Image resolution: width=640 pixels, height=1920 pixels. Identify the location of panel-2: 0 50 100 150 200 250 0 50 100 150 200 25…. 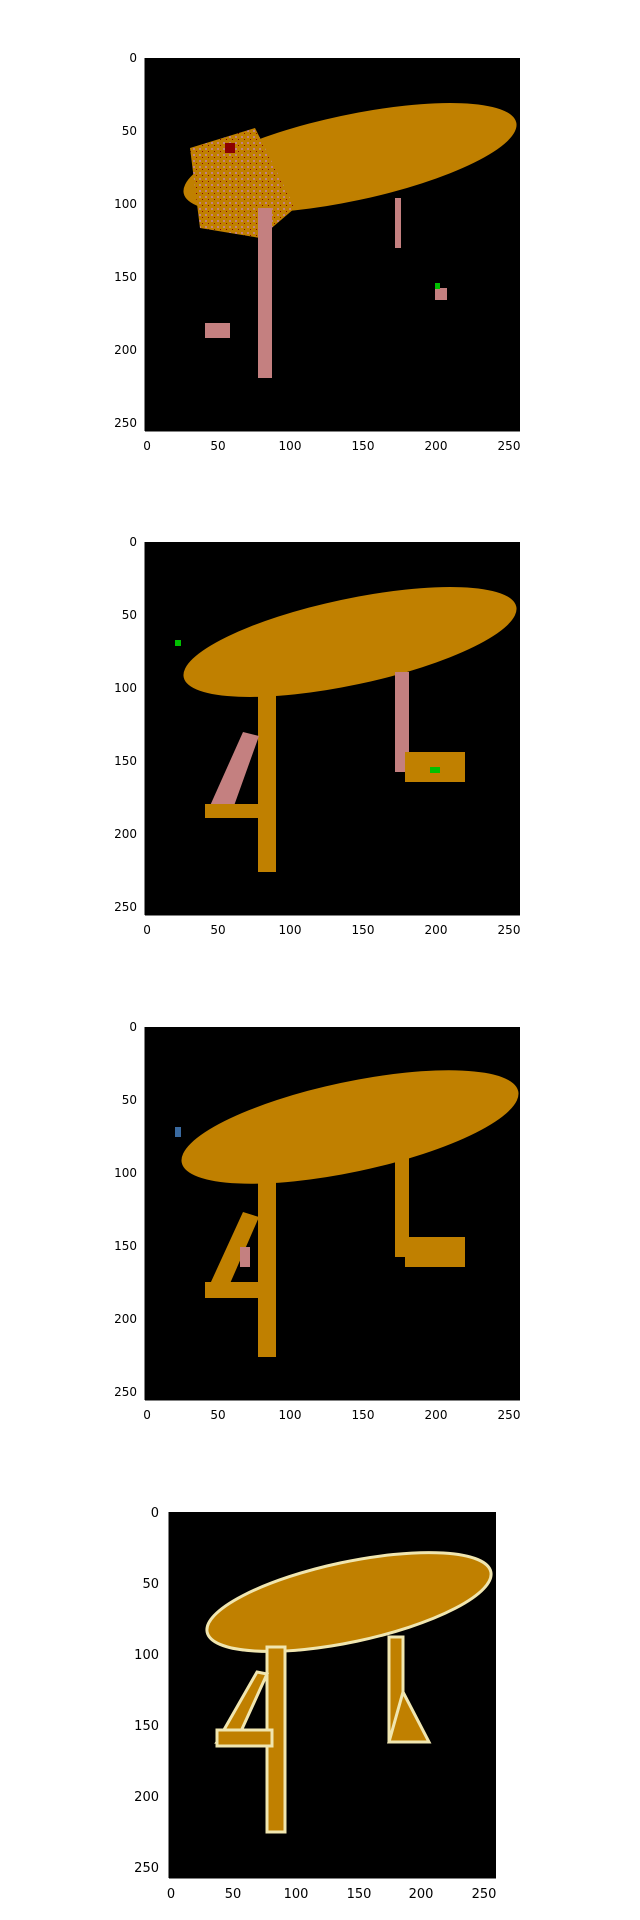
(317, 736).